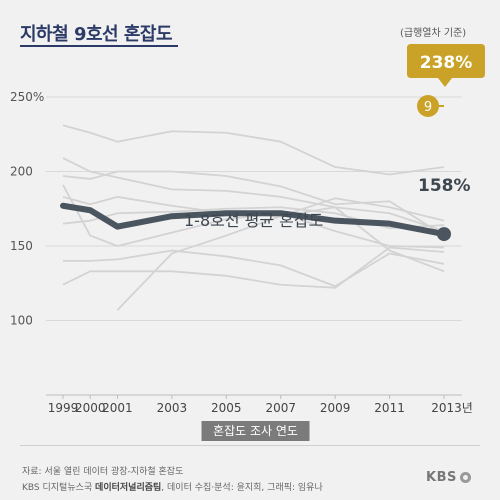 The width and height of the screenshot is (500, 500). What do you see at coordinates (465, 477) in the screenshot?
I see `kbs-logo-mark` at bounding box center [465, 477].